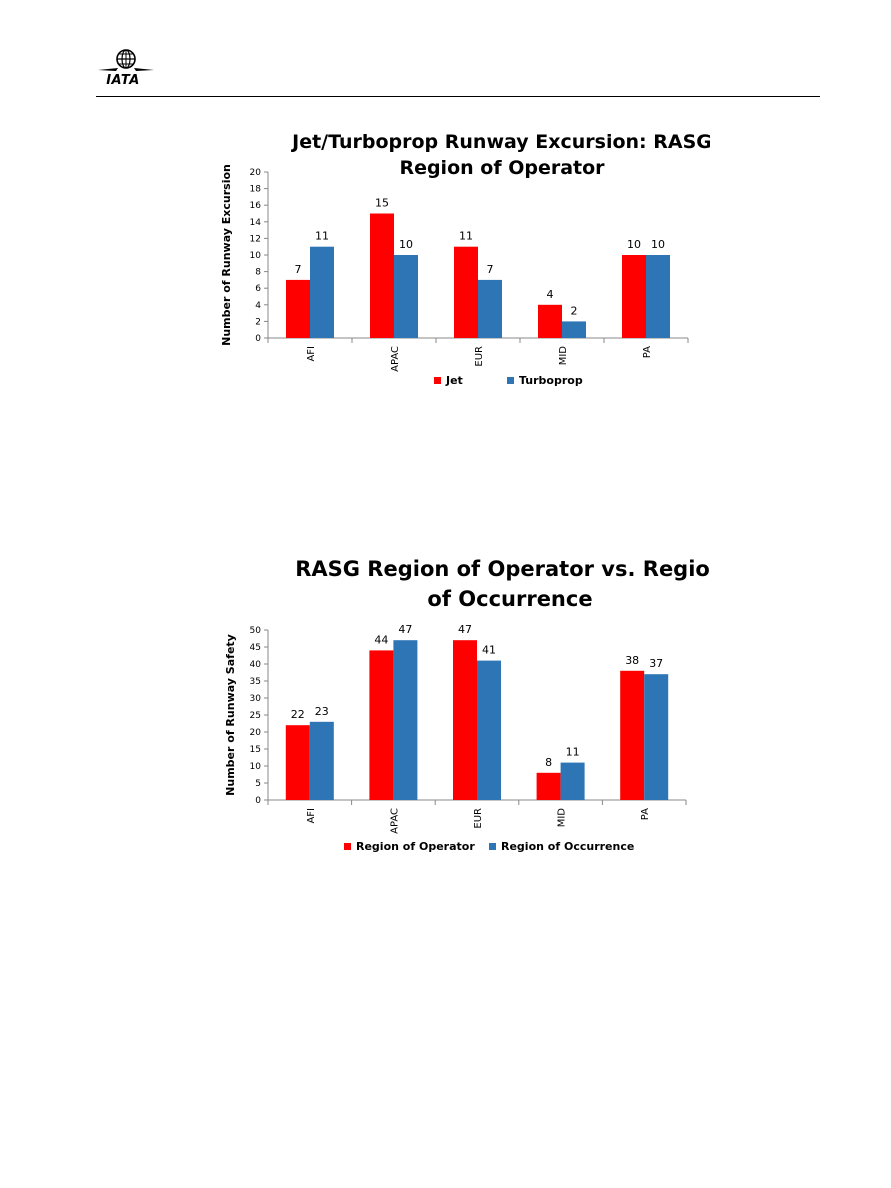 This screenshot has width=891, height=1188. Describe the element at coordinates (381, 639) in the screenshot. I see `data-label: 44` at that location.